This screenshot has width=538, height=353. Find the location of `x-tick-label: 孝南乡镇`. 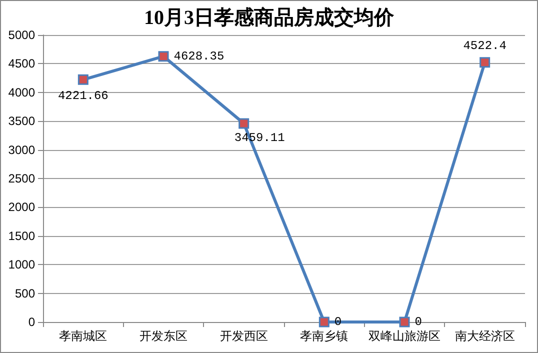

x-tick-label: 孝南乡镇 is located at coordinates (324, 336).